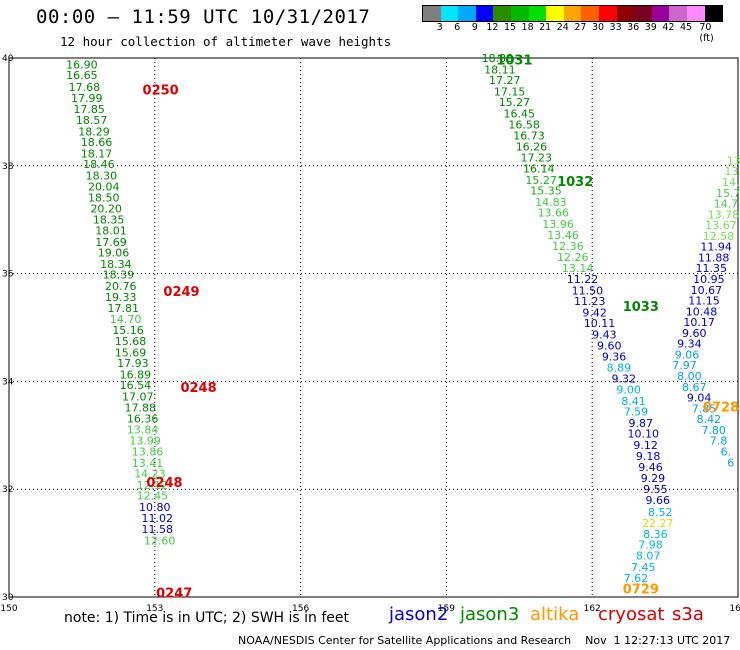 Image resolution: width=740 pixels, height=650 pixels. Describe the element at coordinates (704, 408) in the screenshot. I see `wave-height-value: 7.85` at that location.